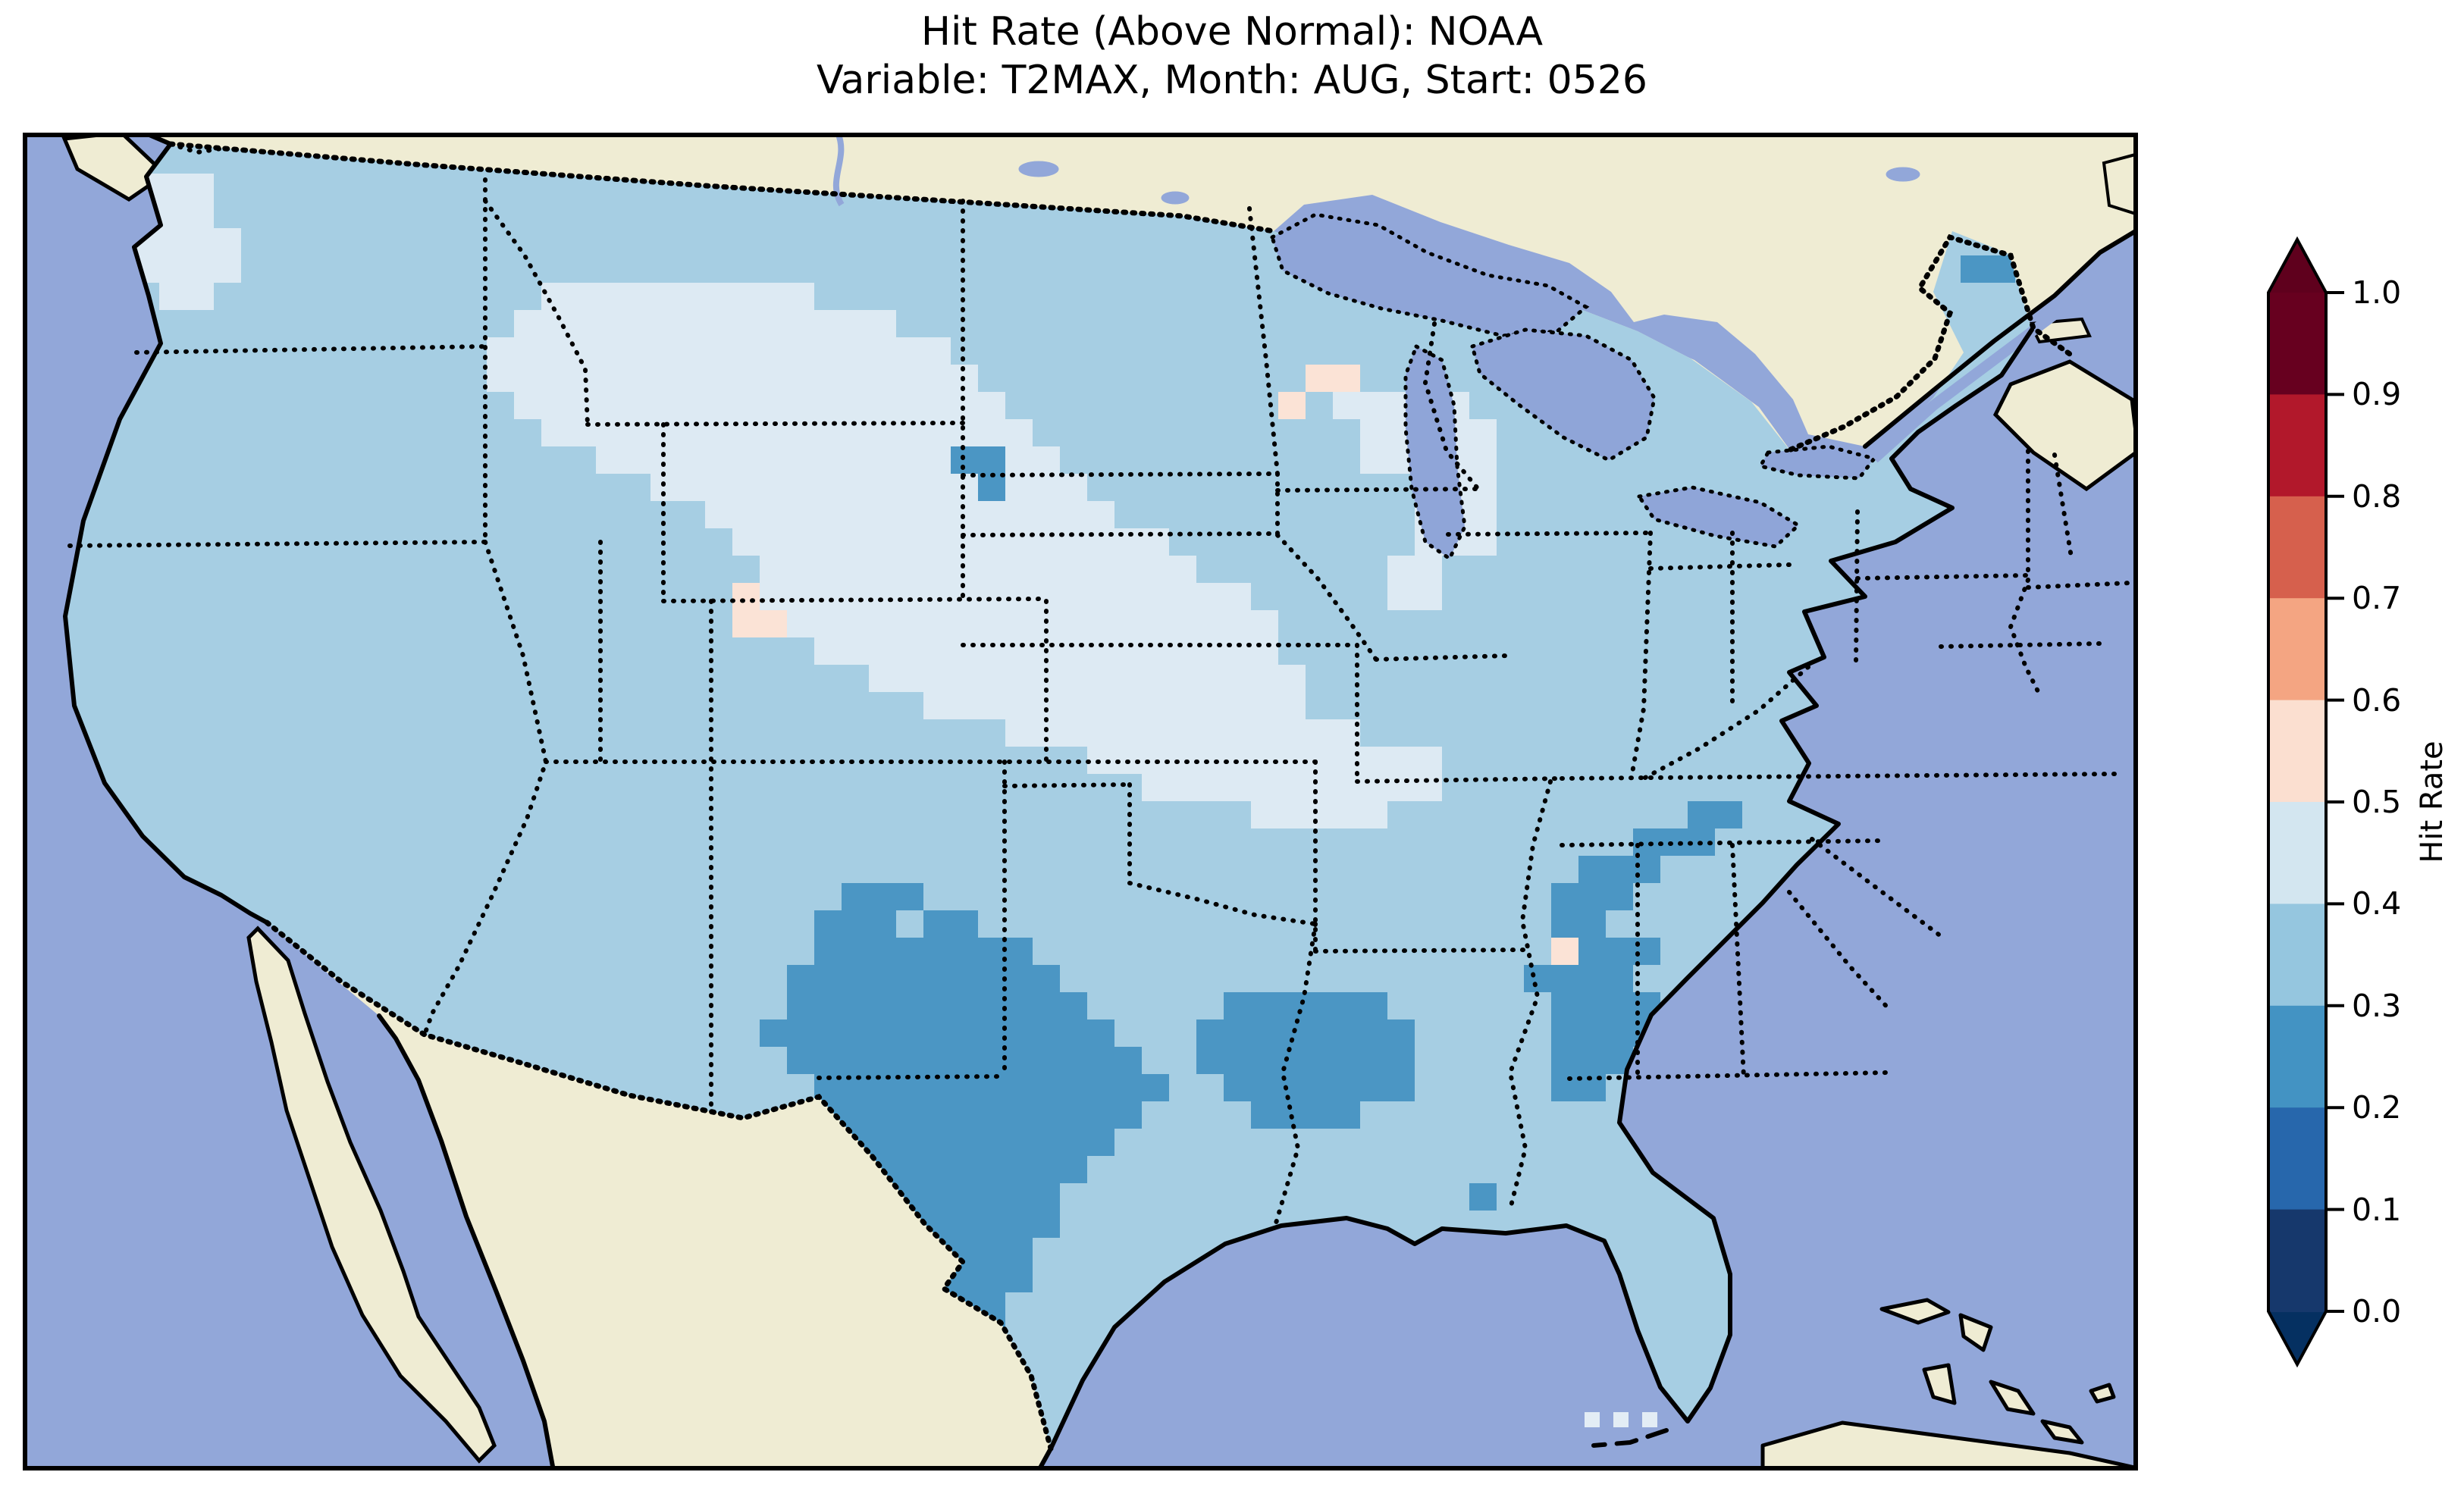 The height and width of the screenshot is (1494, 2464). I want to click on colorbar-tick-label: 1.0, so click(2377, 292).